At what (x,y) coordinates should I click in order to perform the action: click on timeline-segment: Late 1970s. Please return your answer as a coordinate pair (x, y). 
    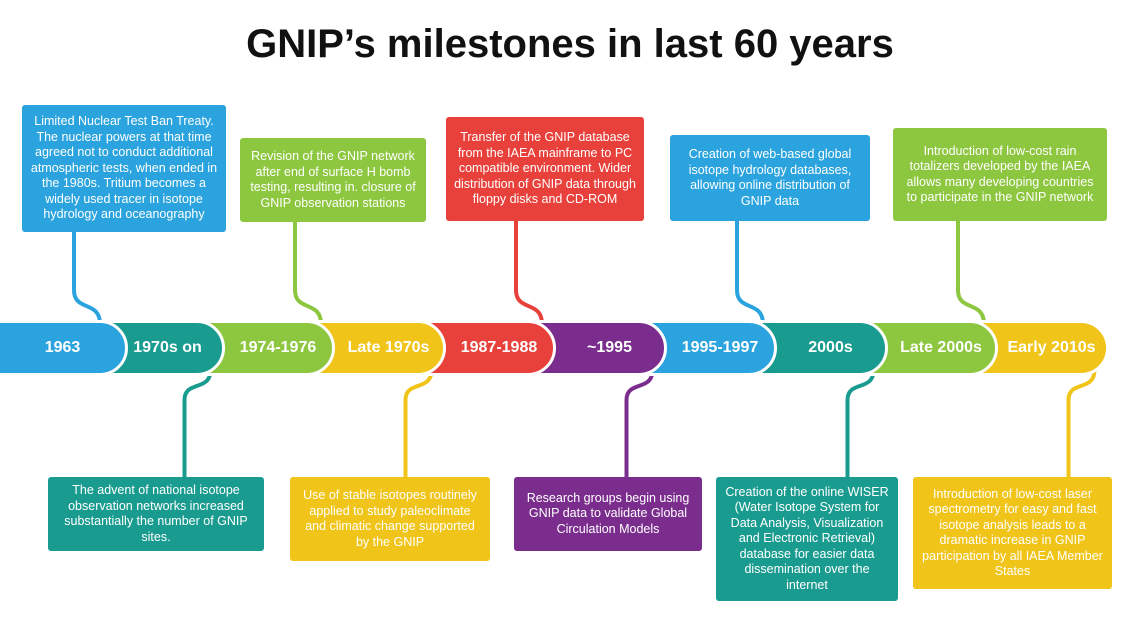
    Looking at the image, I should click on (377, 348).